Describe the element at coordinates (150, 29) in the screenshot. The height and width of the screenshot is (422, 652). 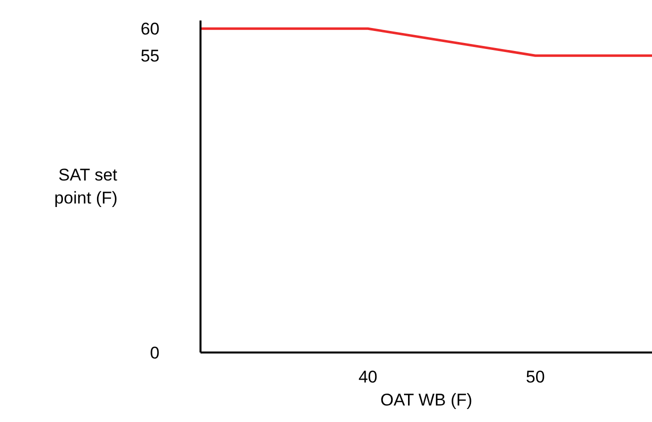
I see `y-tick-label: 60` at that location.